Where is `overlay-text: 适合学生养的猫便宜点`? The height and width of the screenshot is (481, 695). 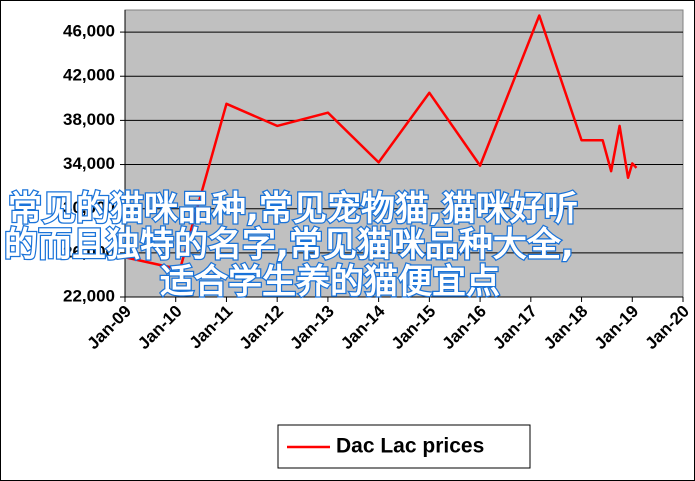
overlay-text: 适合学生养的猫便宜点 is located at coordinates (330, 282).